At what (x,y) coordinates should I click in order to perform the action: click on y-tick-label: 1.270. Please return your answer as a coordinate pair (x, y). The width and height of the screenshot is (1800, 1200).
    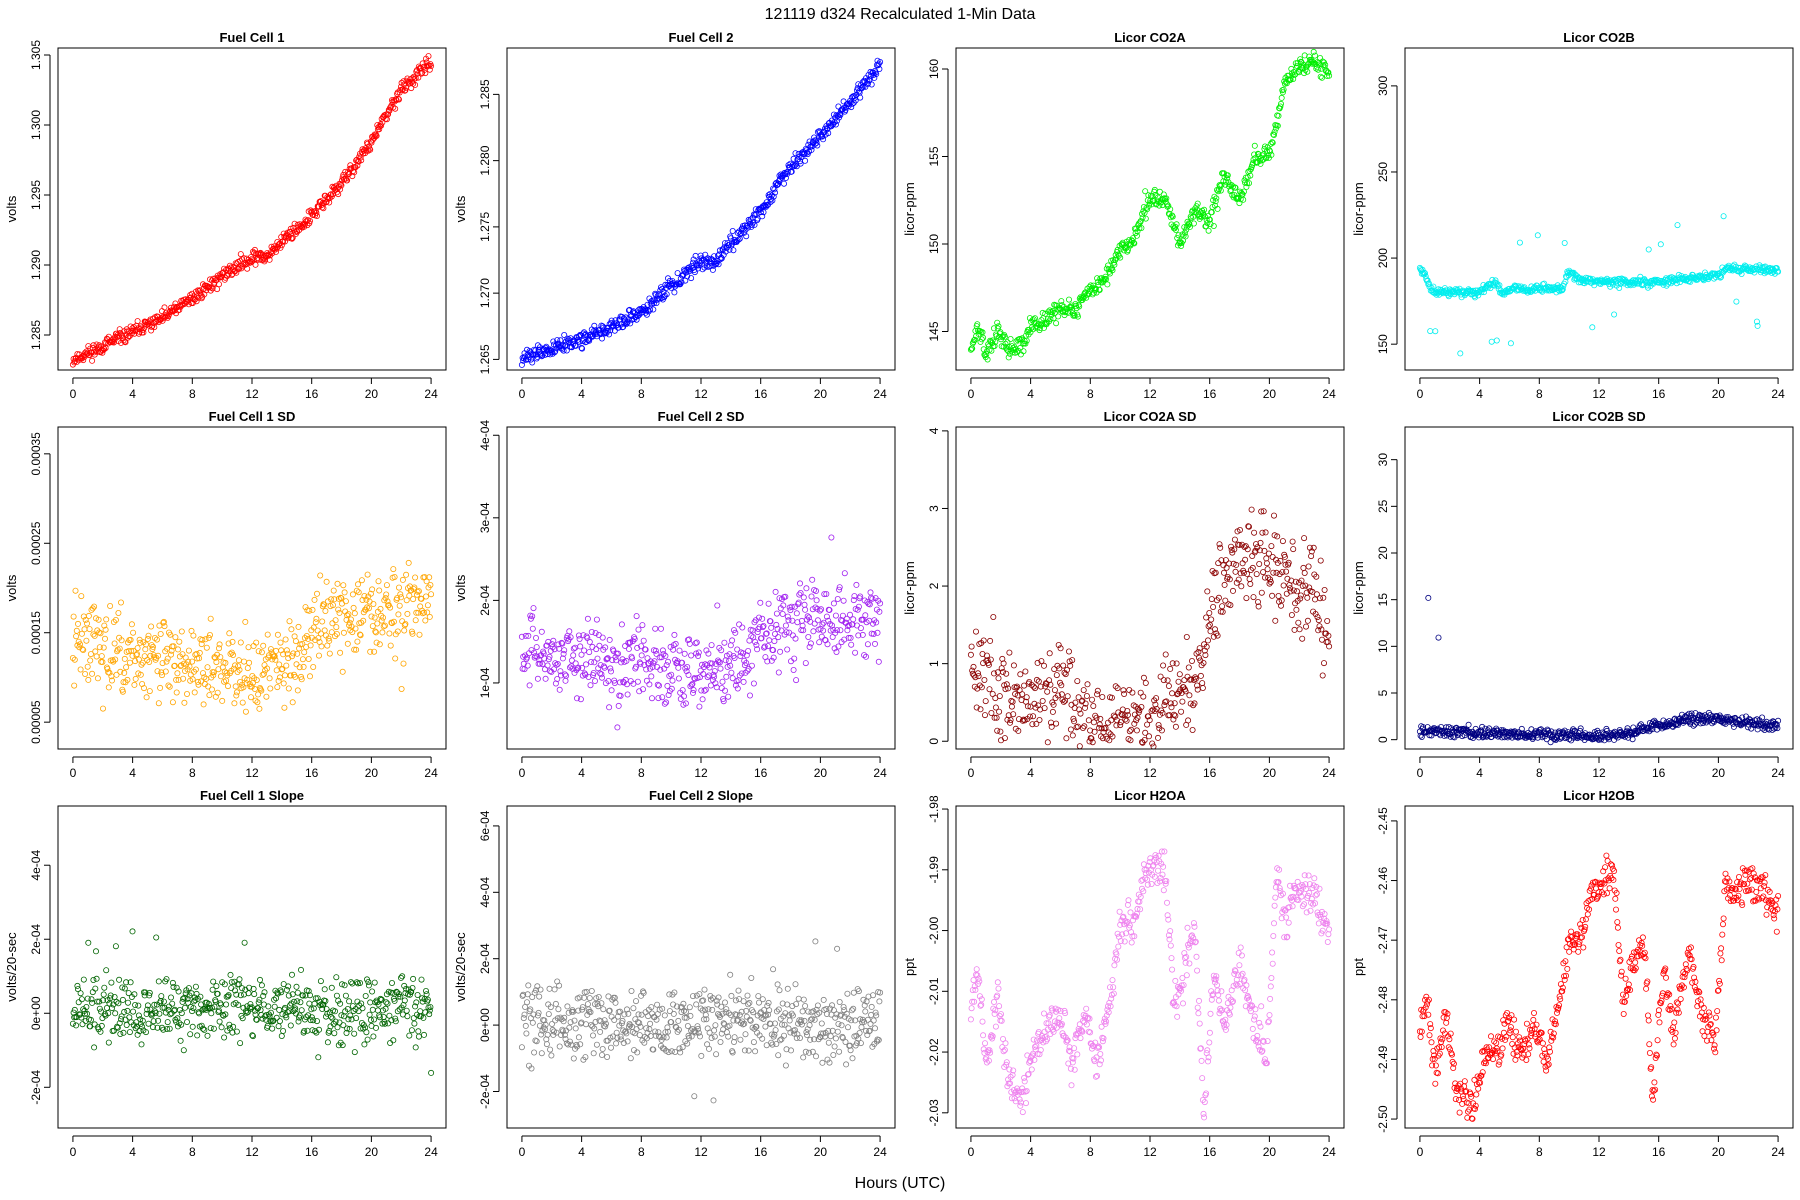
    Looking at the image, I should click on (485, 293).